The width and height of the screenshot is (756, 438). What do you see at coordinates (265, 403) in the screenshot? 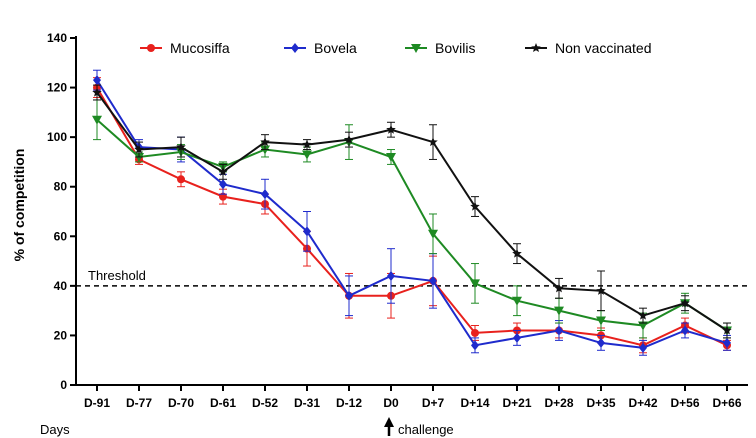
I see `x-tick-label: D-52` at bounding box center [265, 403].